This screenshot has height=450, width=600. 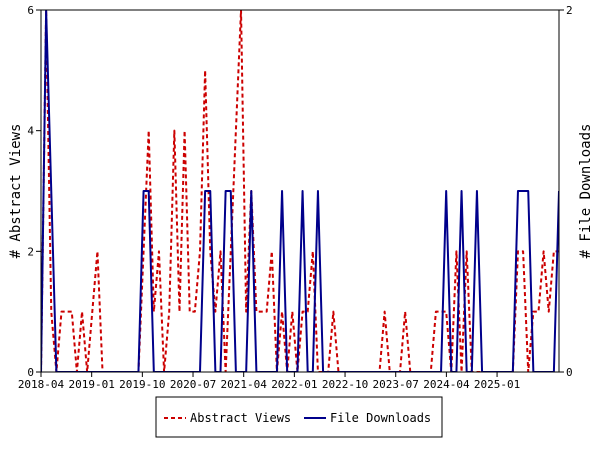 What do you see at coordinates (16, 191) in the screenshot?
I see `y-axis-left-title: # Abstract Views` at bounding box center [16, 191].